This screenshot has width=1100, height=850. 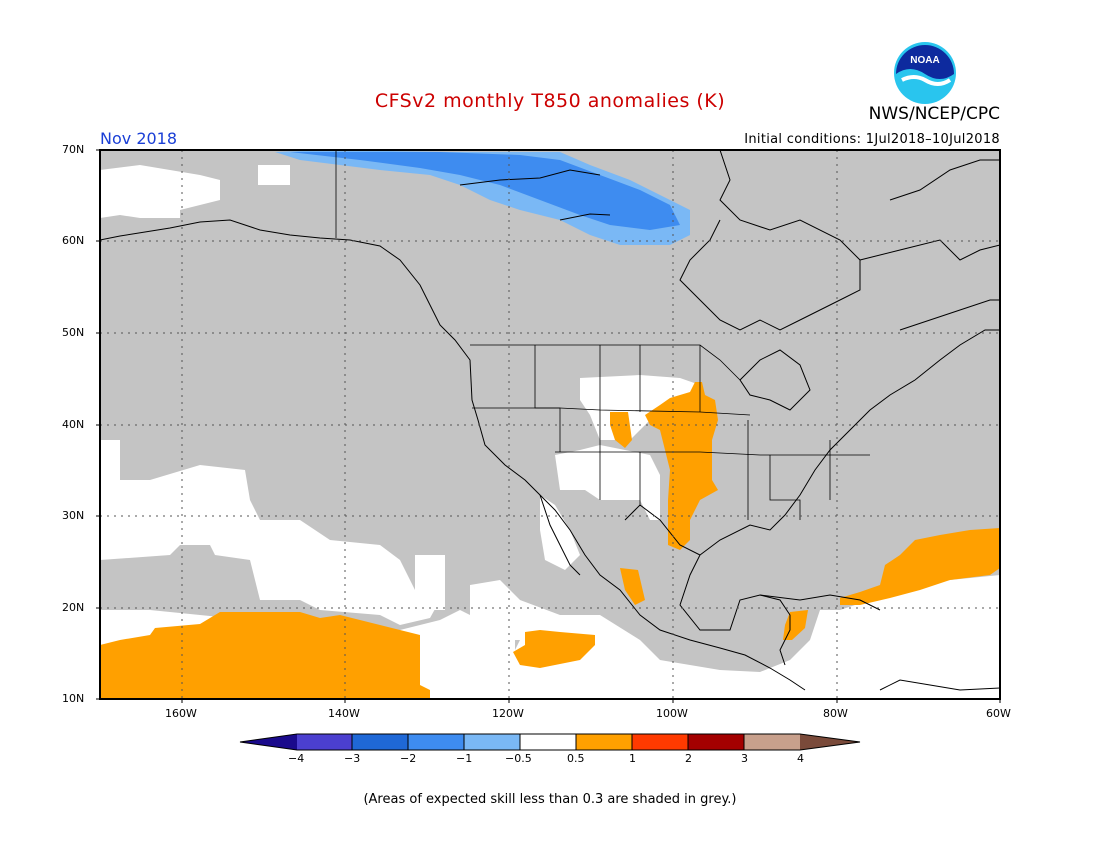 What do you see at coordinates (800, 758) in the screenshot?
I see `colorbar-label-4: 4` at bounding box center [800, 758].